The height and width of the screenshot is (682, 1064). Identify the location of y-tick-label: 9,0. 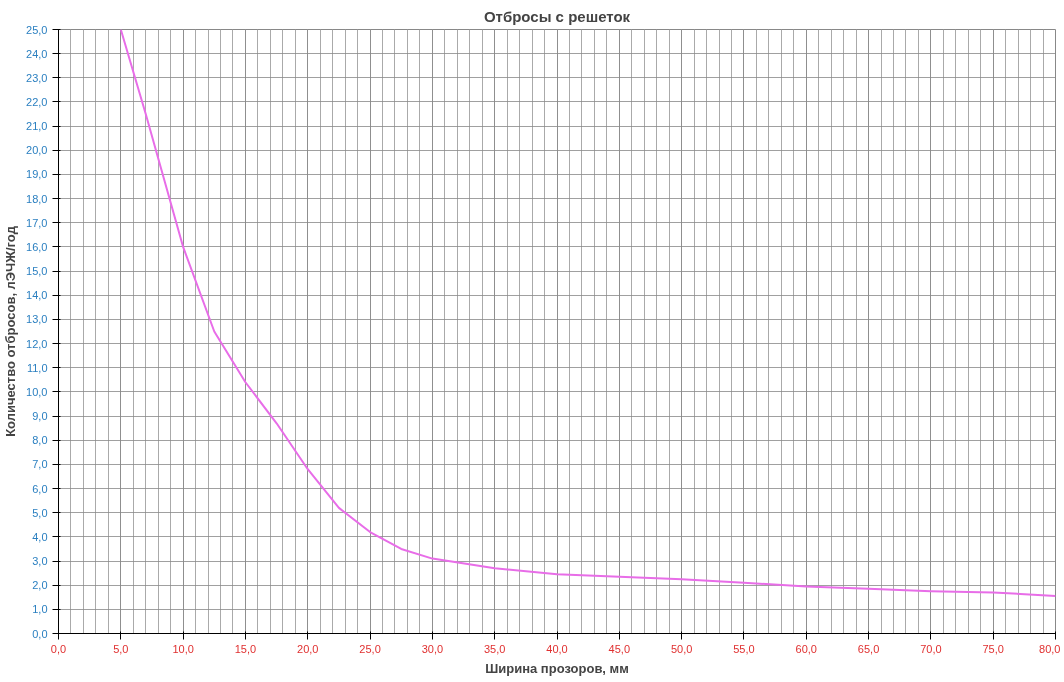
(40, 416).